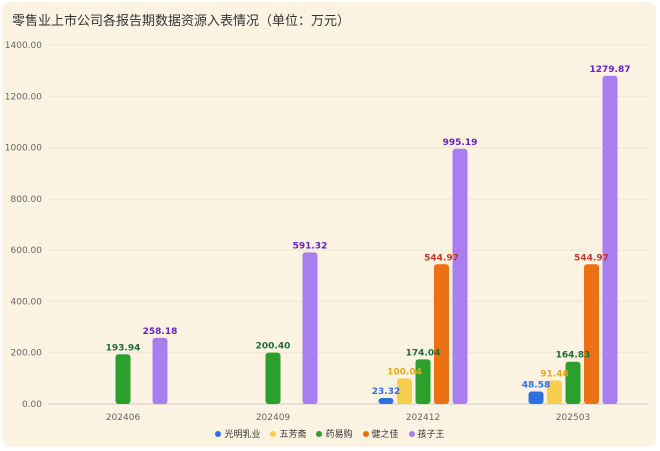  Describe the element at coordinates (460, 143) in the screenshot. I see `data-label: 995.19` at that location.